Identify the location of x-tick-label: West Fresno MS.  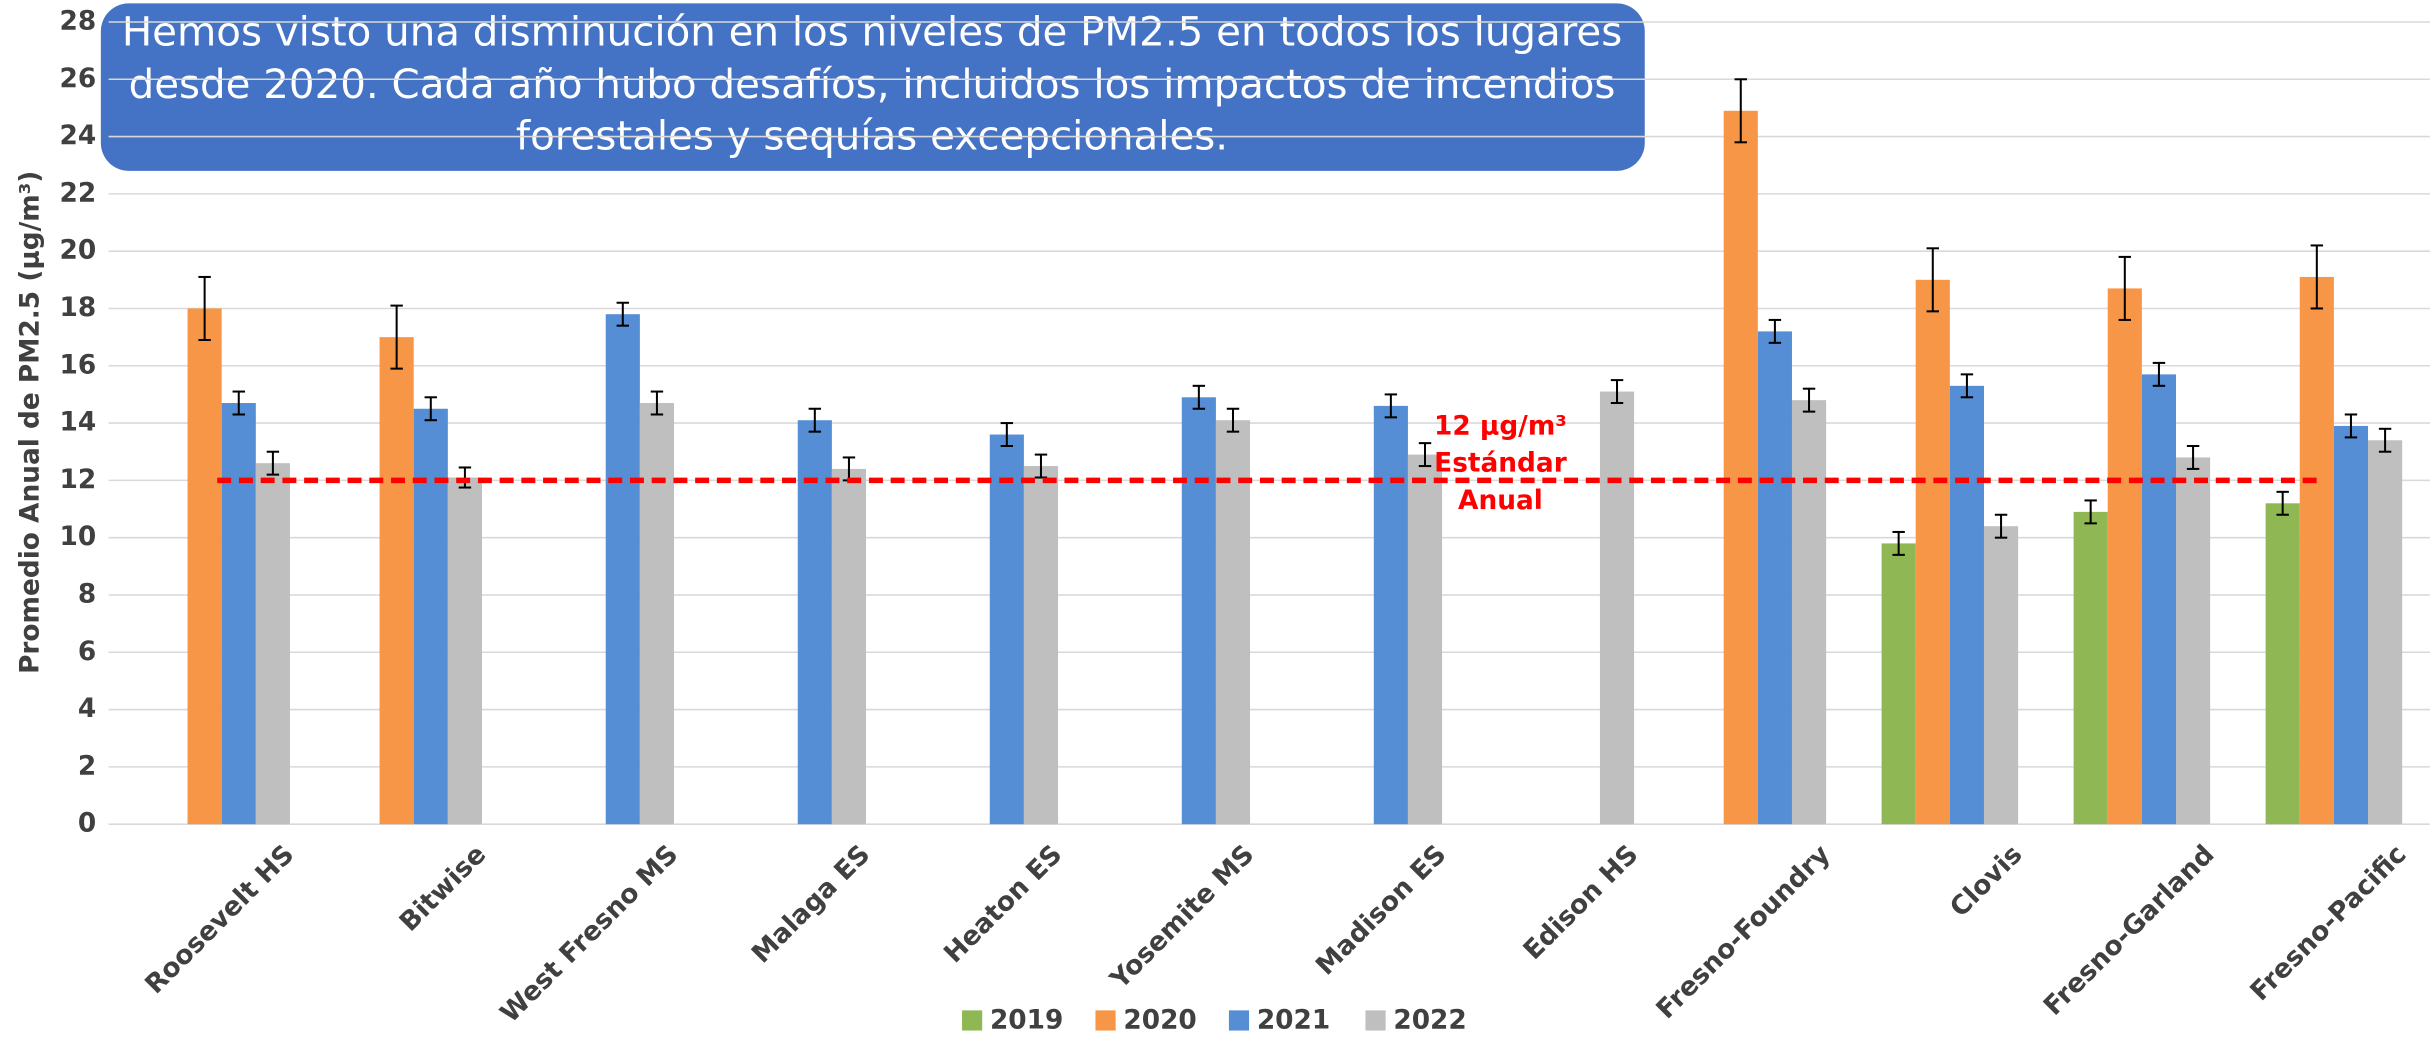
(589, 934).